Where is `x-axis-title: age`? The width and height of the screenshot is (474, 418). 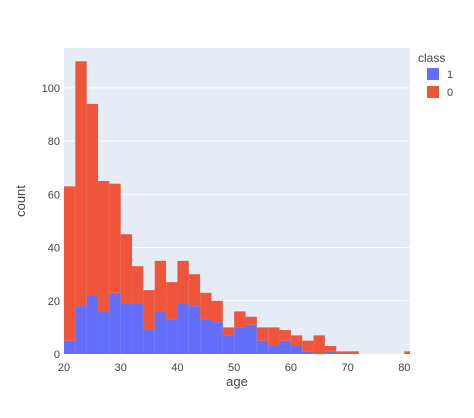 x-axis-title: age is located at coordinates (237, 381).